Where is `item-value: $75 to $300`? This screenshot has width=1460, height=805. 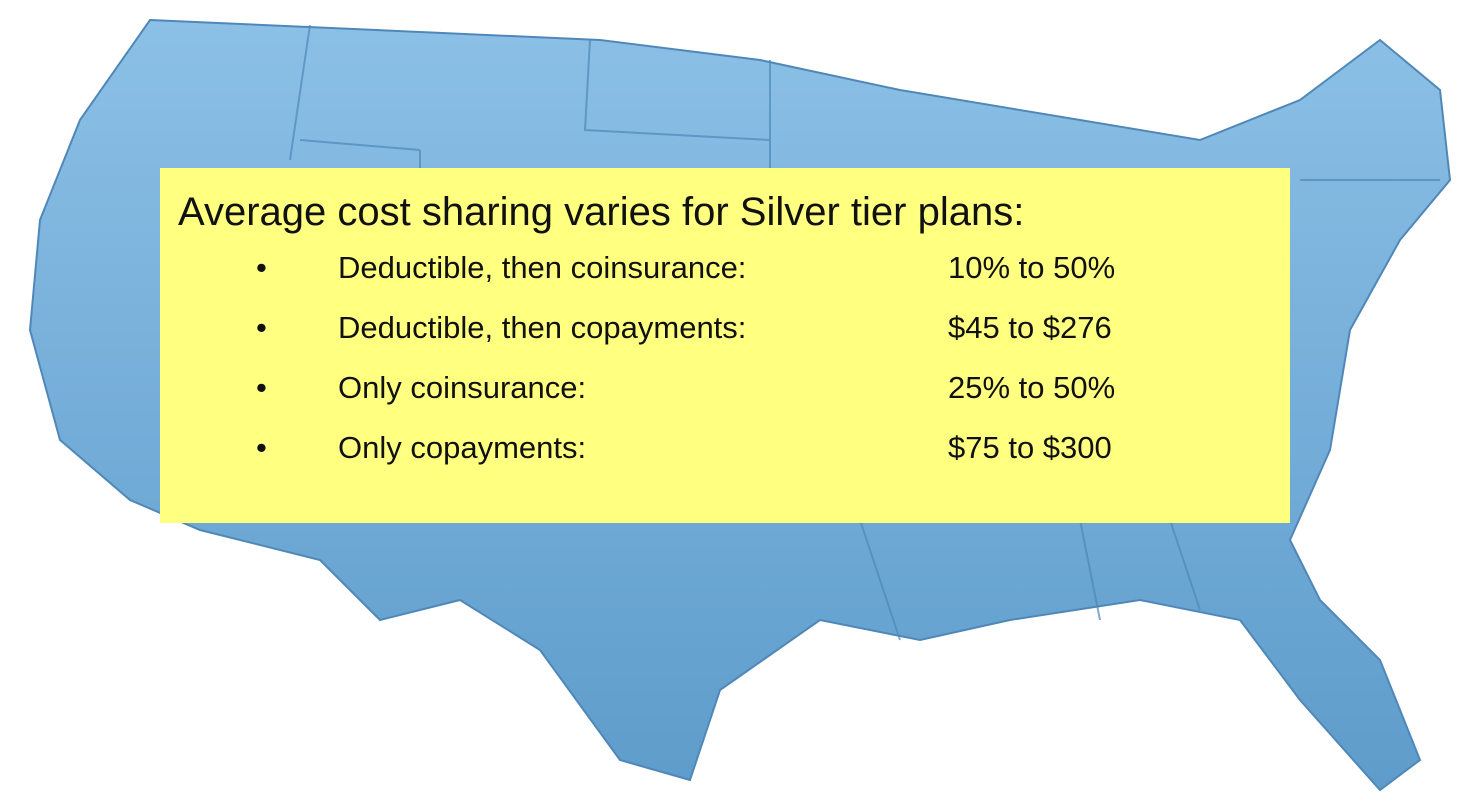
item-value: $75 to $300 is located at coordinates (1030, 447).